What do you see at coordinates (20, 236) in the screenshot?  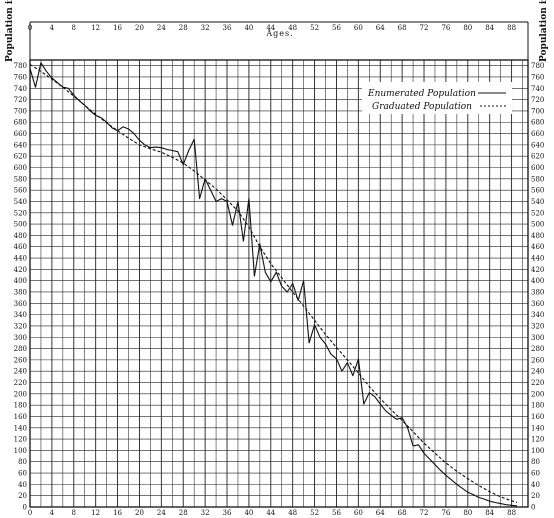 I see `y-tick-label-left: 480` at bounding box center [20, 236].